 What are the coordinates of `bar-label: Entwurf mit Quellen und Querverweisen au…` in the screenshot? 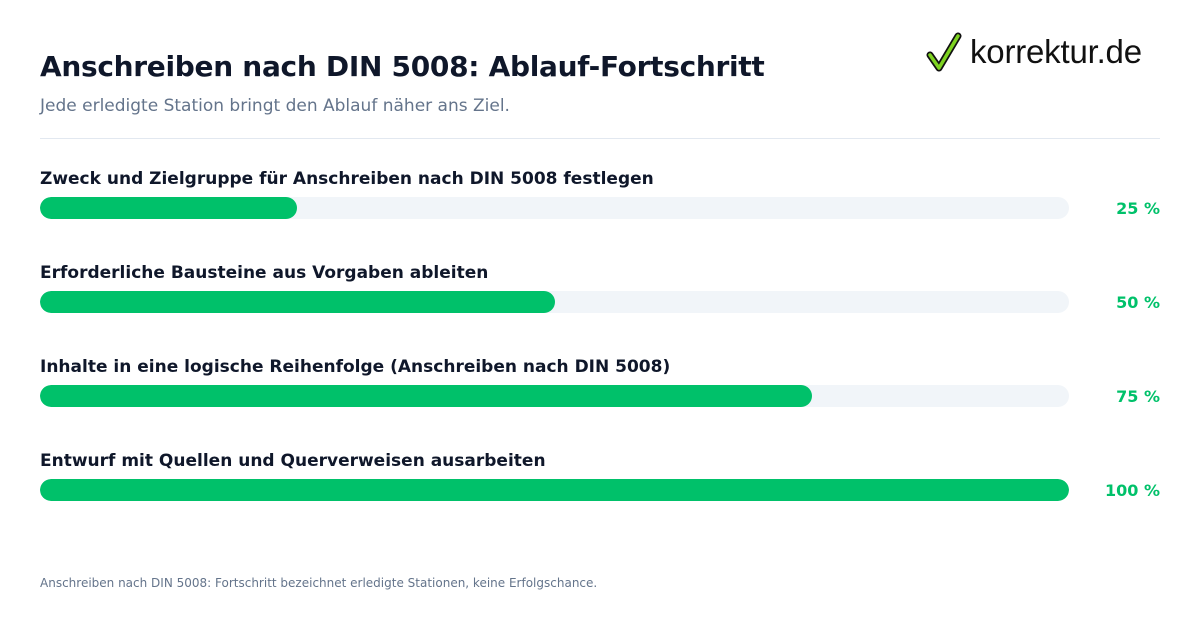 It's located at (293, 461).